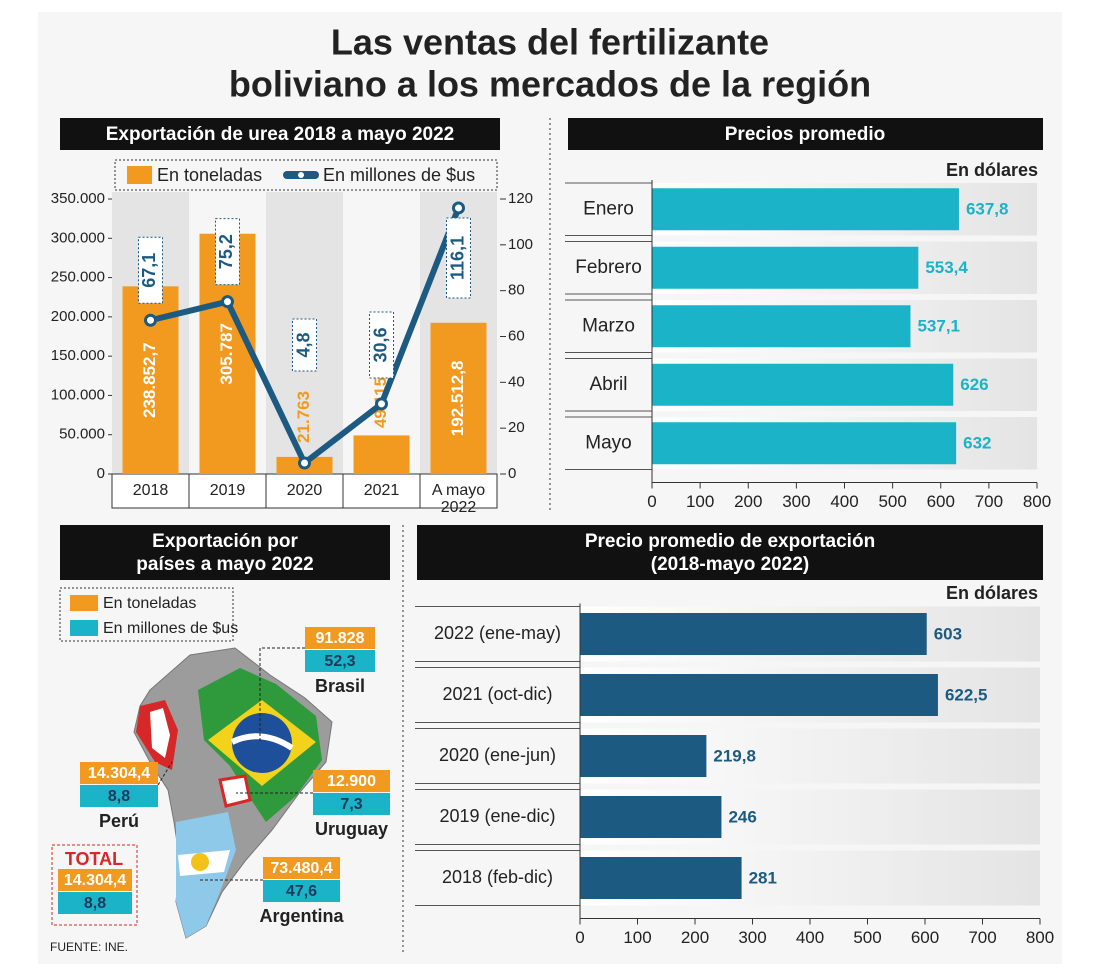  Describe the element at coordinates (94, 885) in the screenshot. I see `total-box` at that location.